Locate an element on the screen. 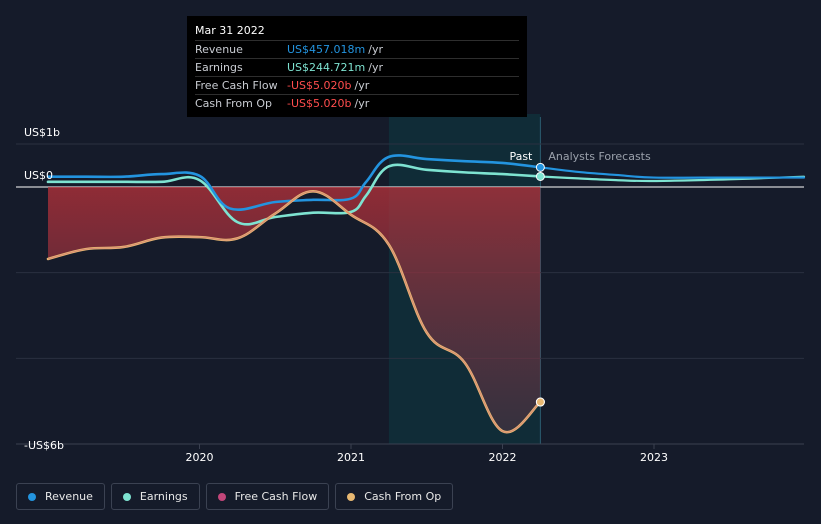  tooltip-value: US$244.721m is located at coordinates (326, 67).